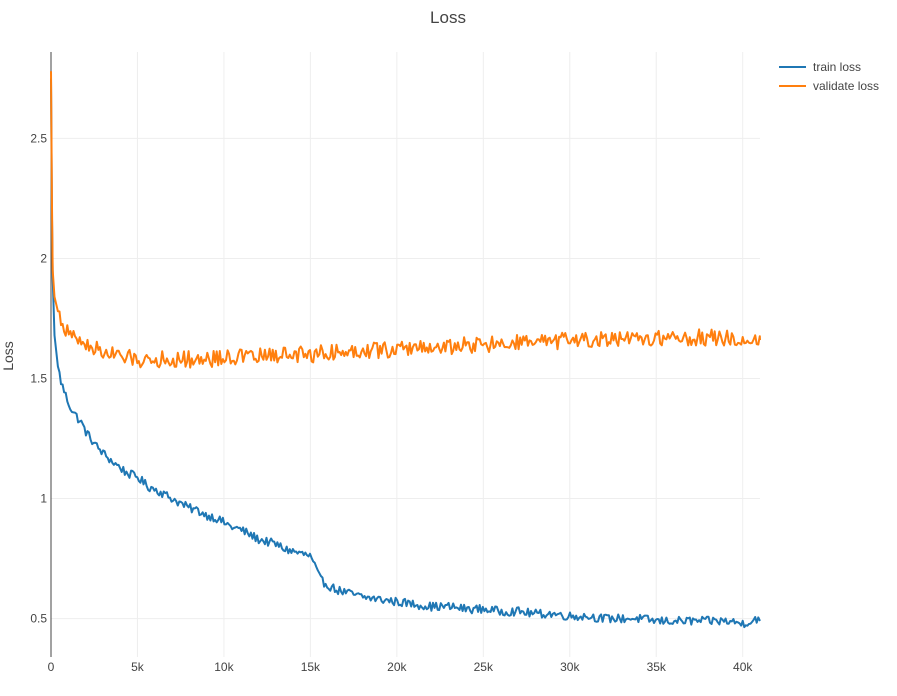  Describe the element at coordinates (224, 667) in the screenshot. I see `x-tick-label: 10k` at that location.